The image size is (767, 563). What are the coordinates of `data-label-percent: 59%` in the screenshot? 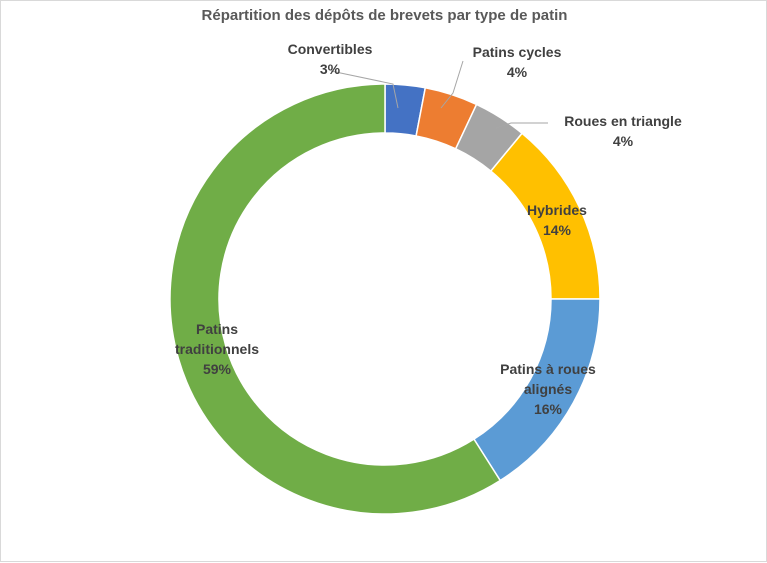 It's located at (217, 369).